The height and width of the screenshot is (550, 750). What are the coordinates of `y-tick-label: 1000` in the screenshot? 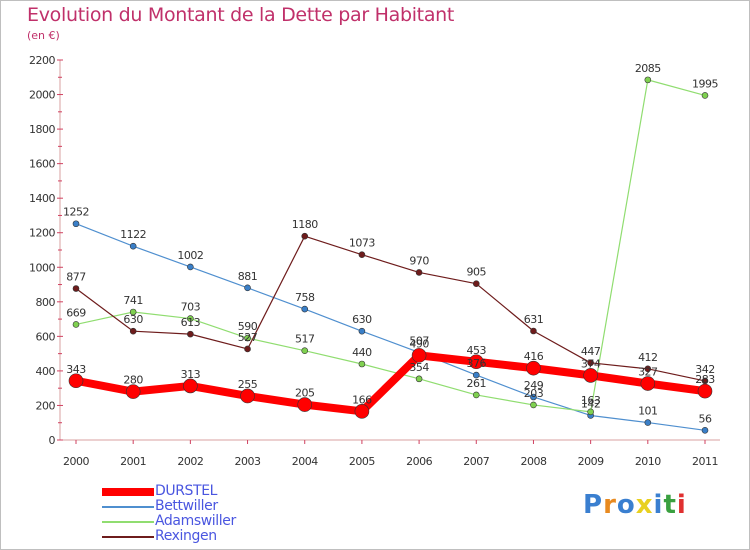 It's located at (42, 267).